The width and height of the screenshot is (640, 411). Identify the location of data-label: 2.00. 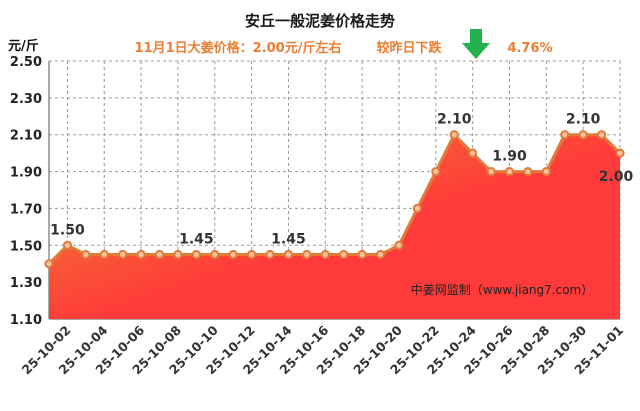
(616, 177).